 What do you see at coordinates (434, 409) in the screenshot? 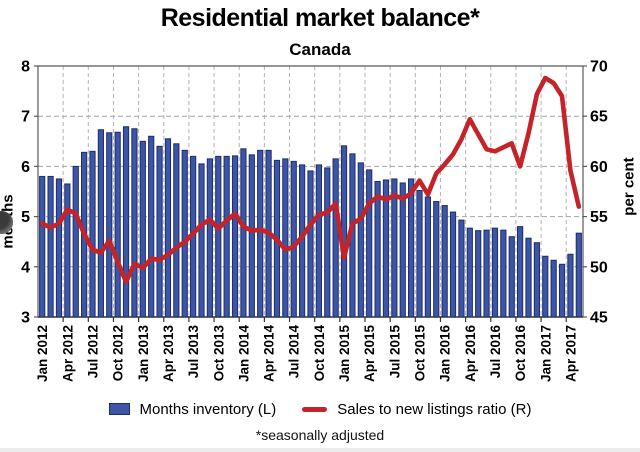
I see `legend-label-sales-listings-ratio: Sales to new listings ratio (R)` at bounding box center [434, 409].